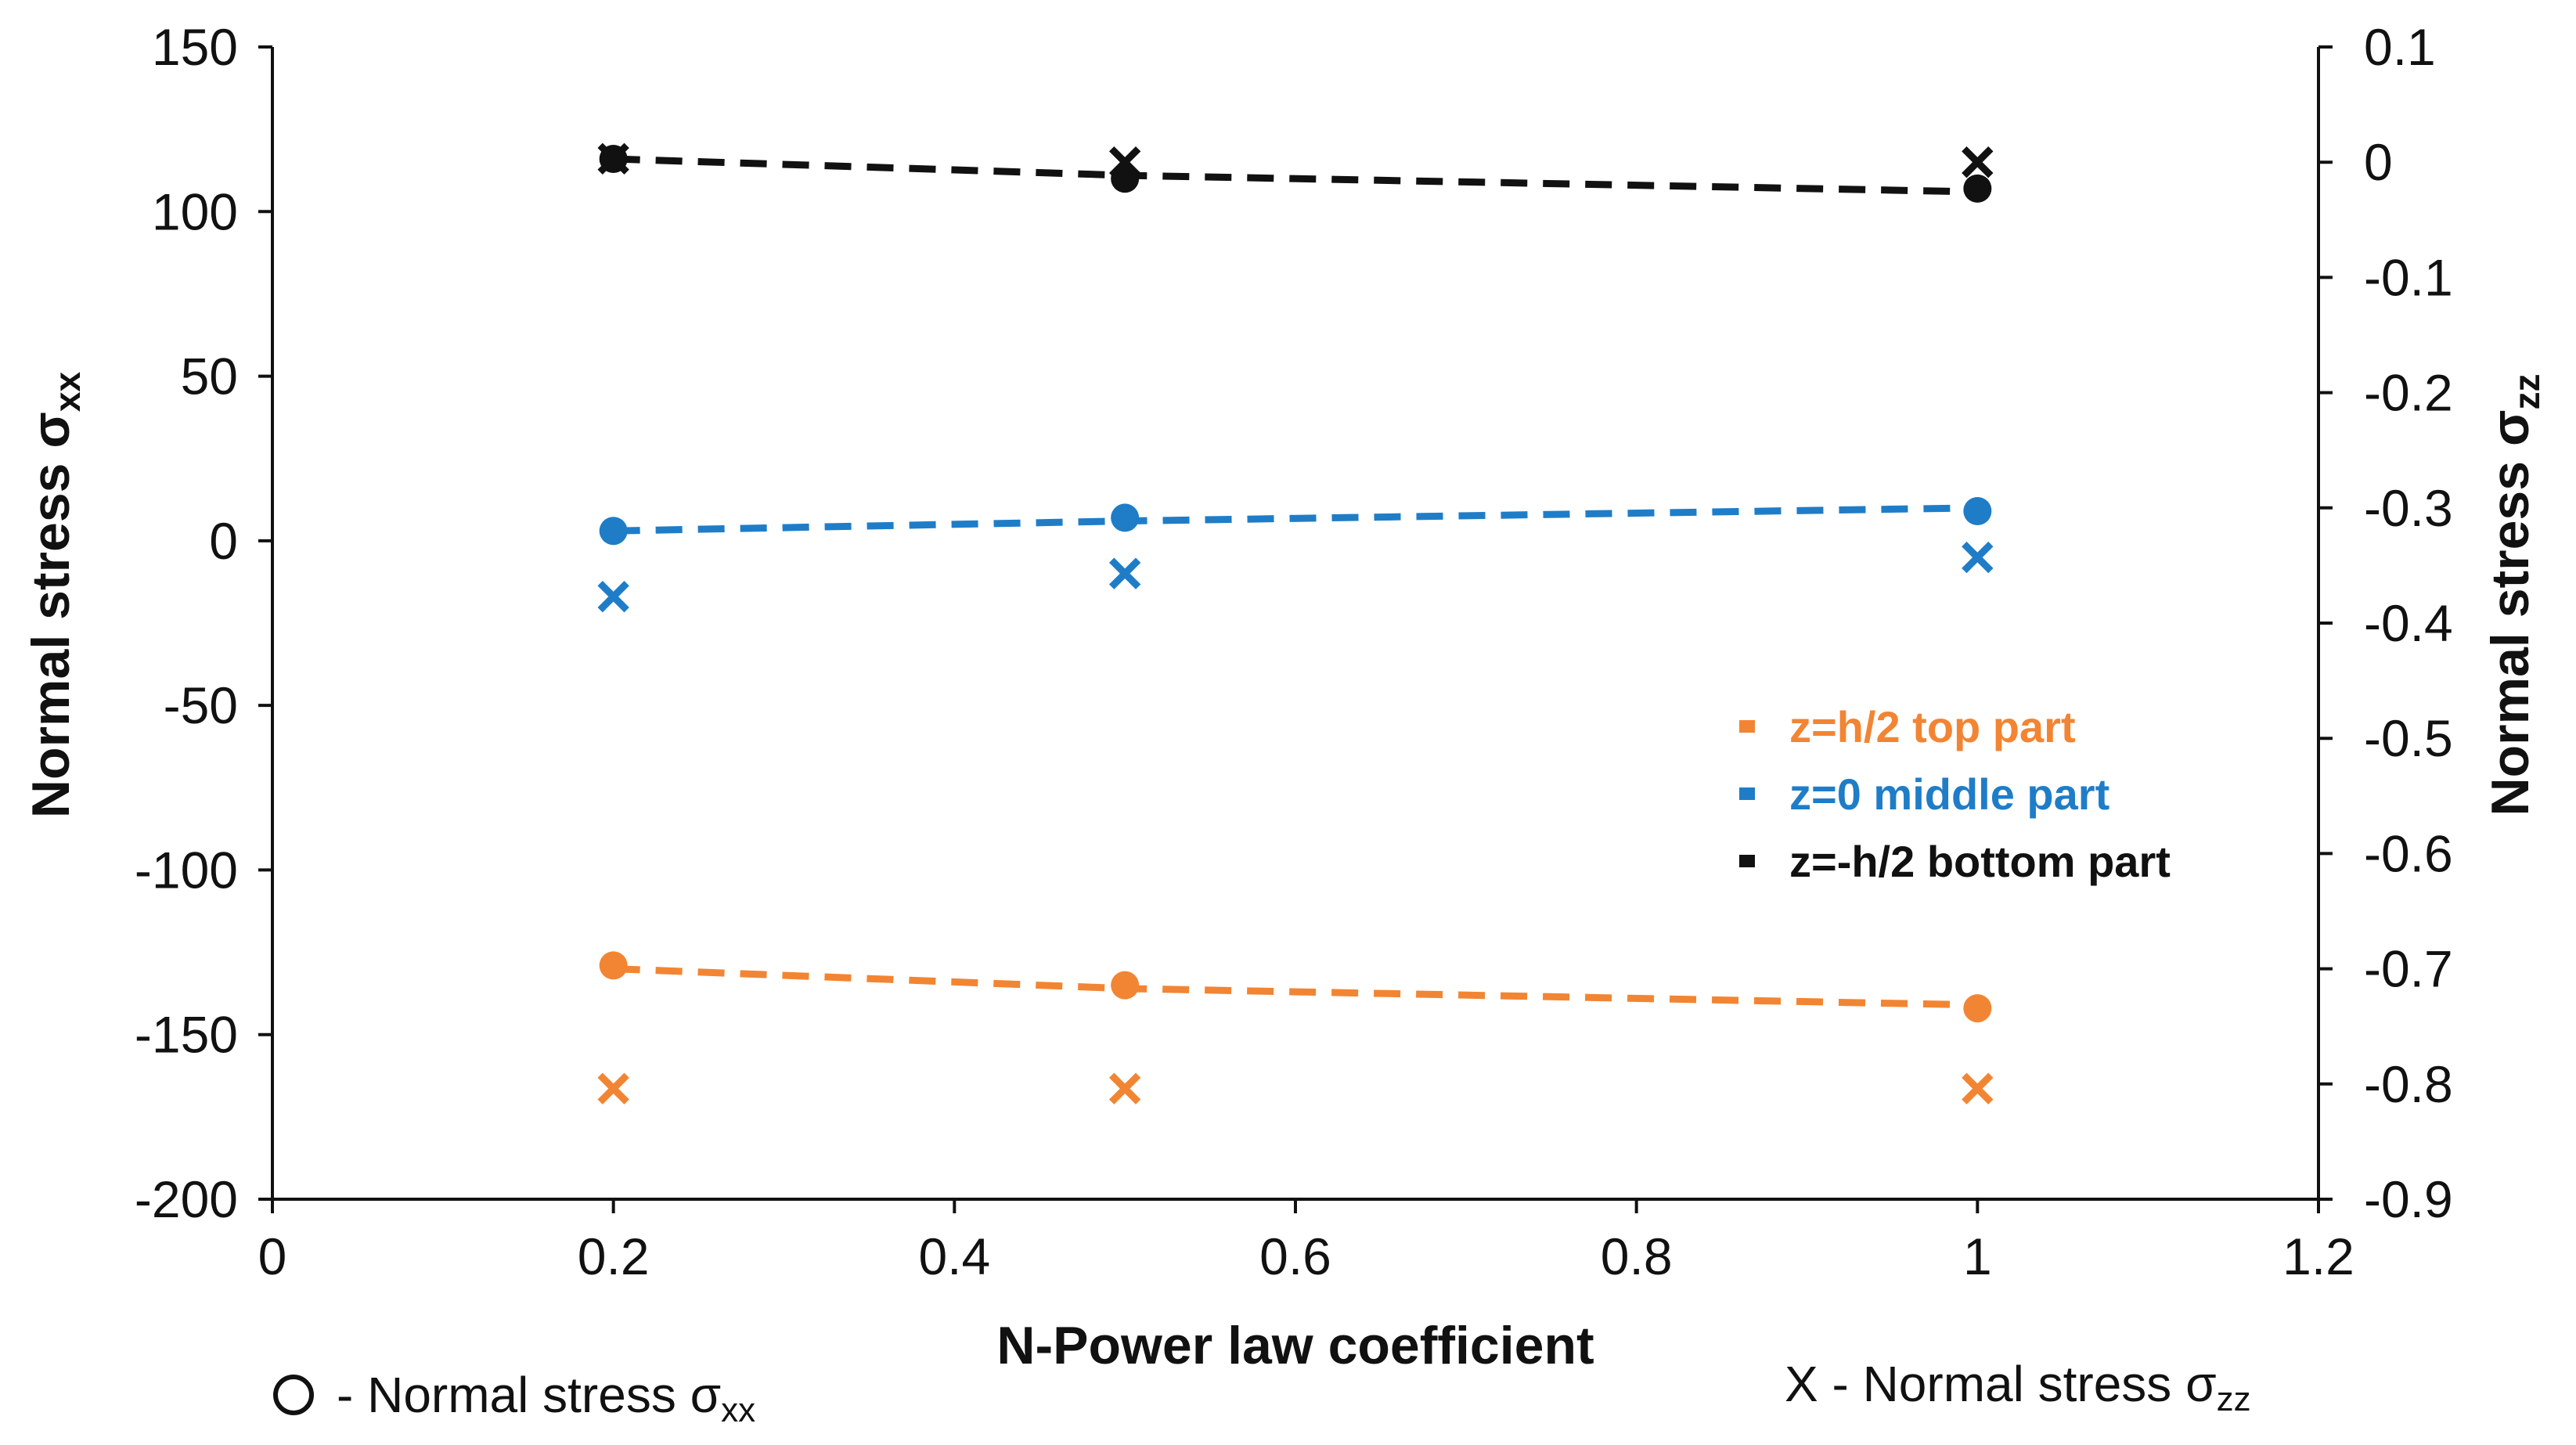 The image size is (2576, 1445). I want to click on y-right-tick-label: -0.9, so click(2408, 1199).